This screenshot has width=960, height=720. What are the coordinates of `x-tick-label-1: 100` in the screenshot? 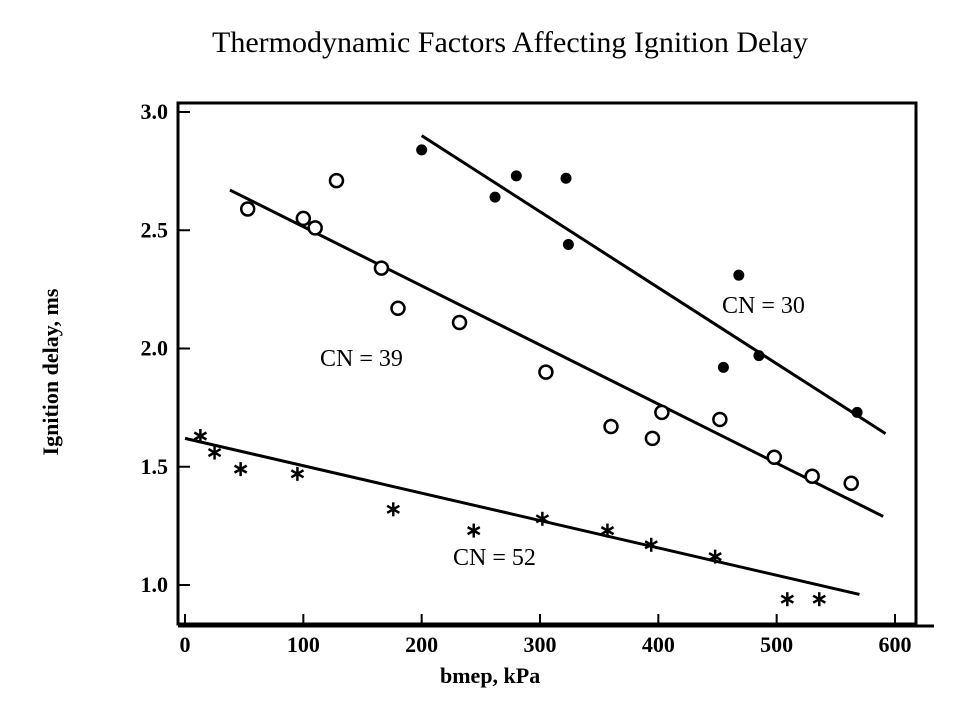 It's located at (303, 644).